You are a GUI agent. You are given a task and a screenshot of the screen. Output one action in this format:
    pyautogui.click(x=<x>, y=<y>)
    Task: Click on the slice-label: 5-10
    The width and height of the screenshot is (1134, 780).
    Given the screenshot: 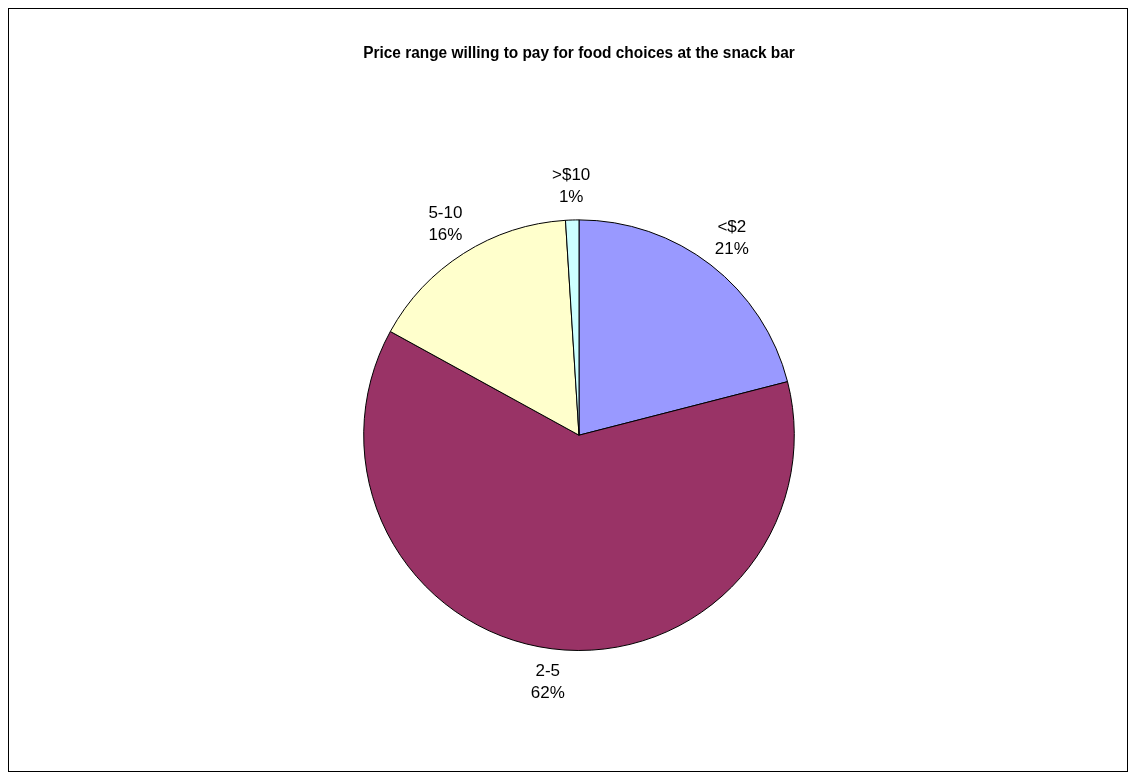 What is the action you would take?
    pyautogui.click(x=445, y=213)
    